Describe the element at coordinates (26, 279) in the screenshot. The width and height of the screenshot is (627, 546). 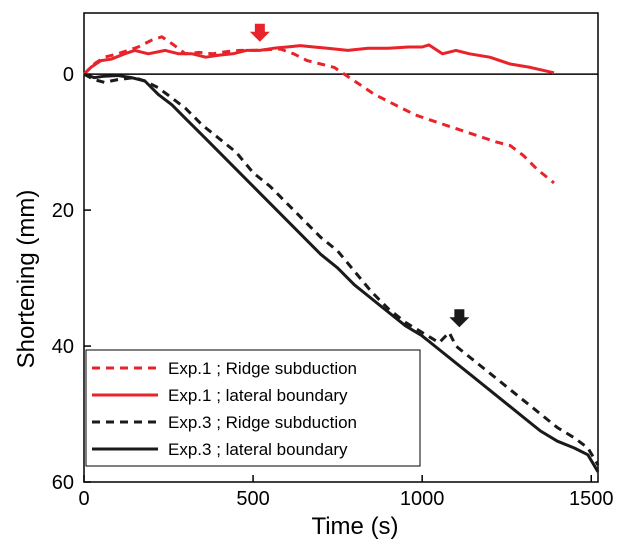
I see `y-axis-title: Shortening (mm)` at that location.